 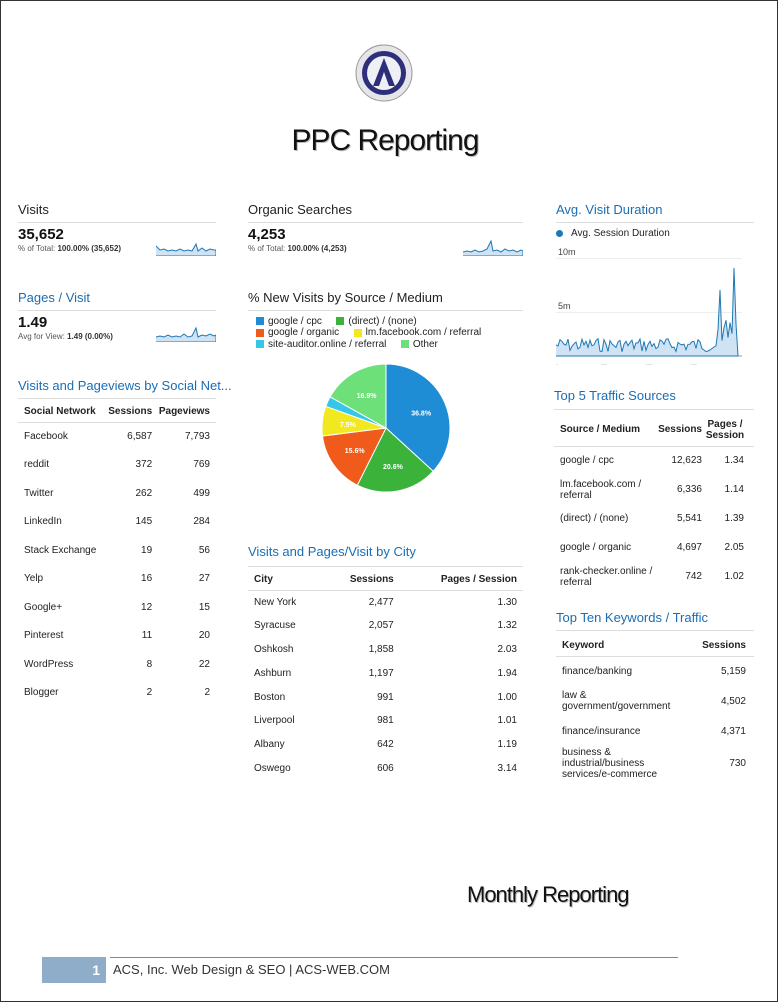 I want to click on table-cell: 6,336, so click(x=689, y=489).